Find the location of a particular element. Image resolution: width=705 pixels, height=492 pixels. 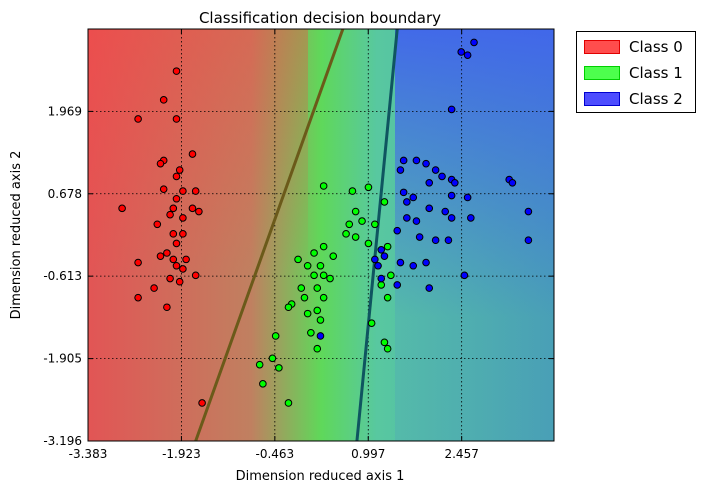

chart-title: Classification decision boundary is located at coordinates (320, 18).